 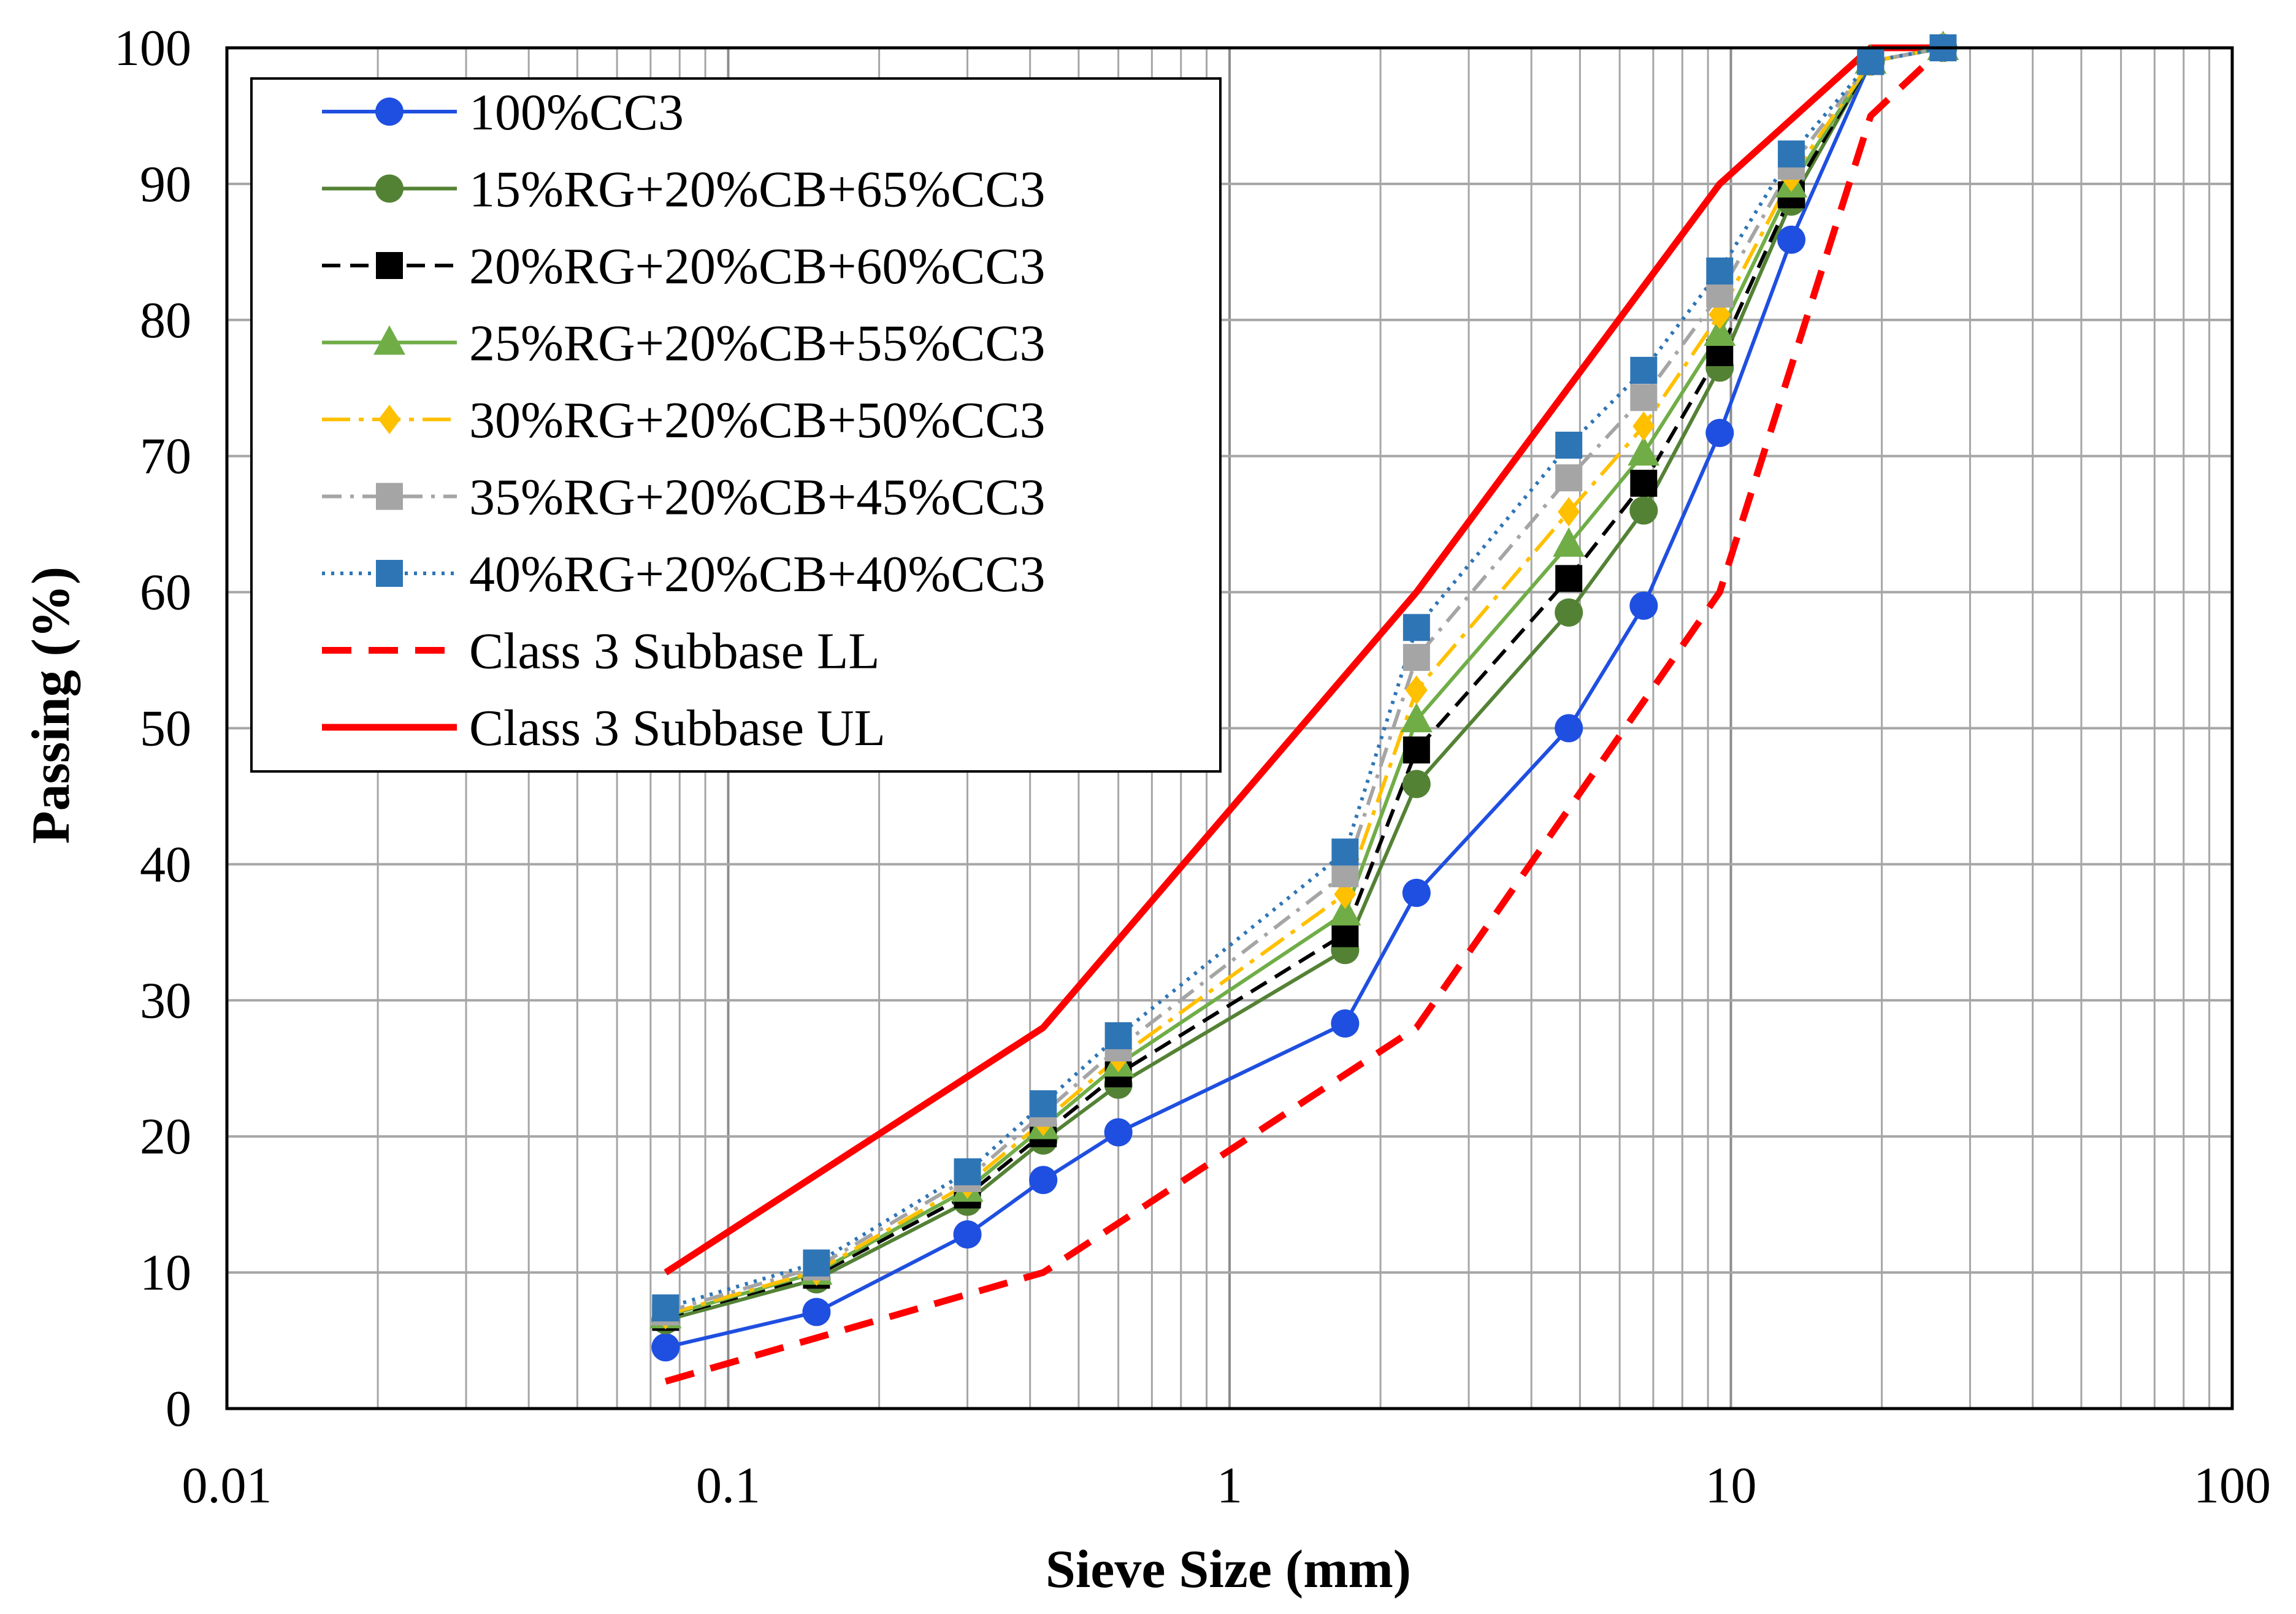 I want to click on x-tick-label: 100, so click(x=2232, y=1485).